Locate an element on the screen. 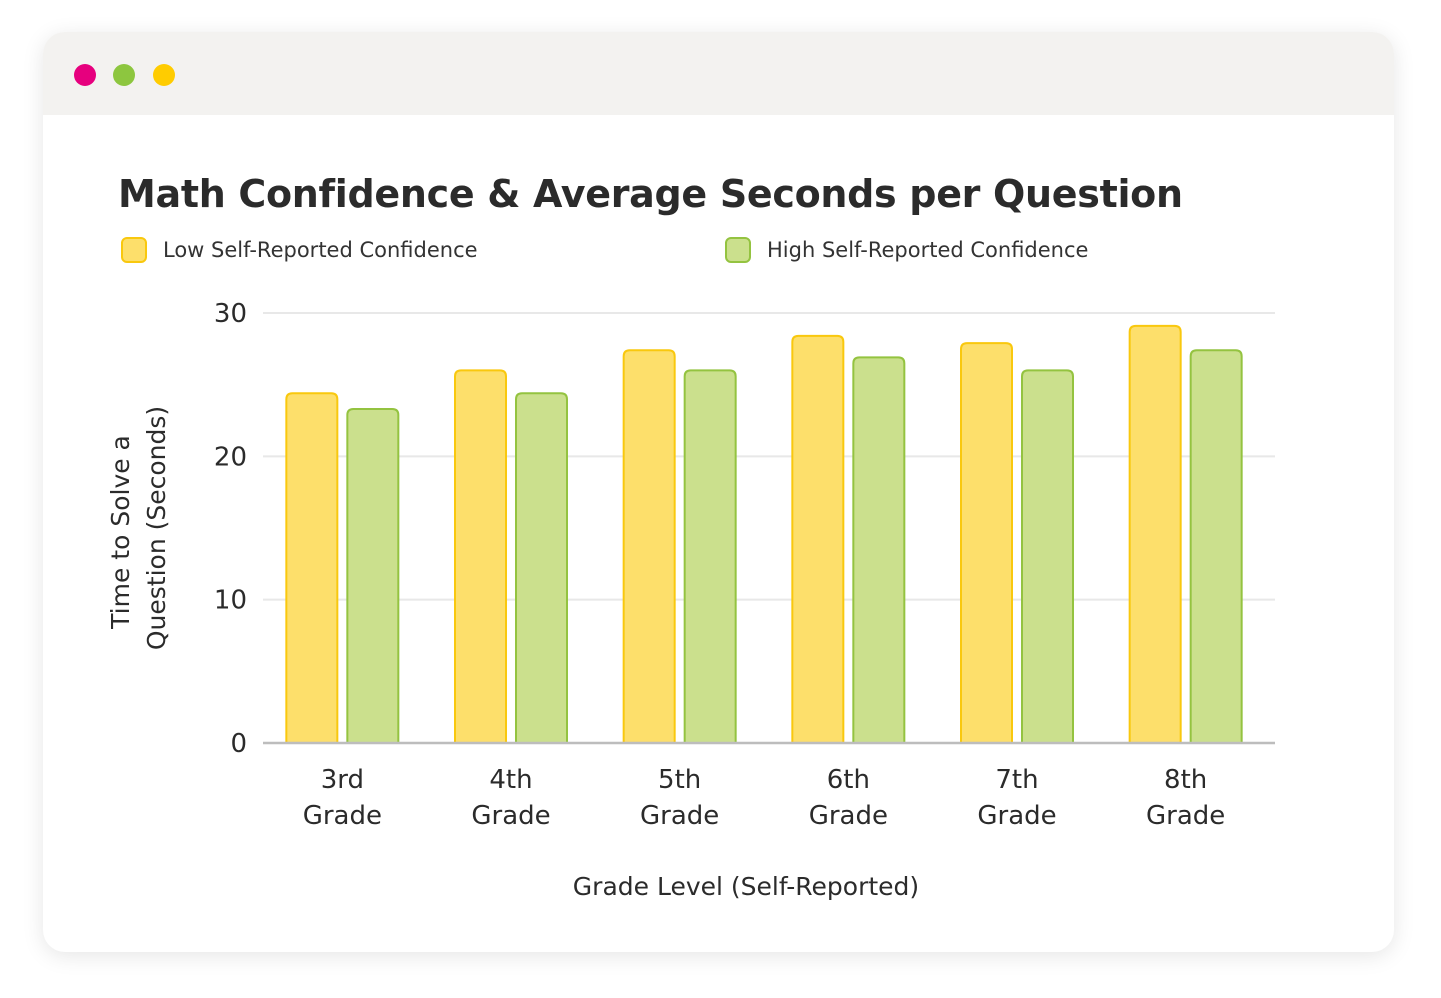  x-tick-label: 6th Grade is located at coordinates (848, 798).